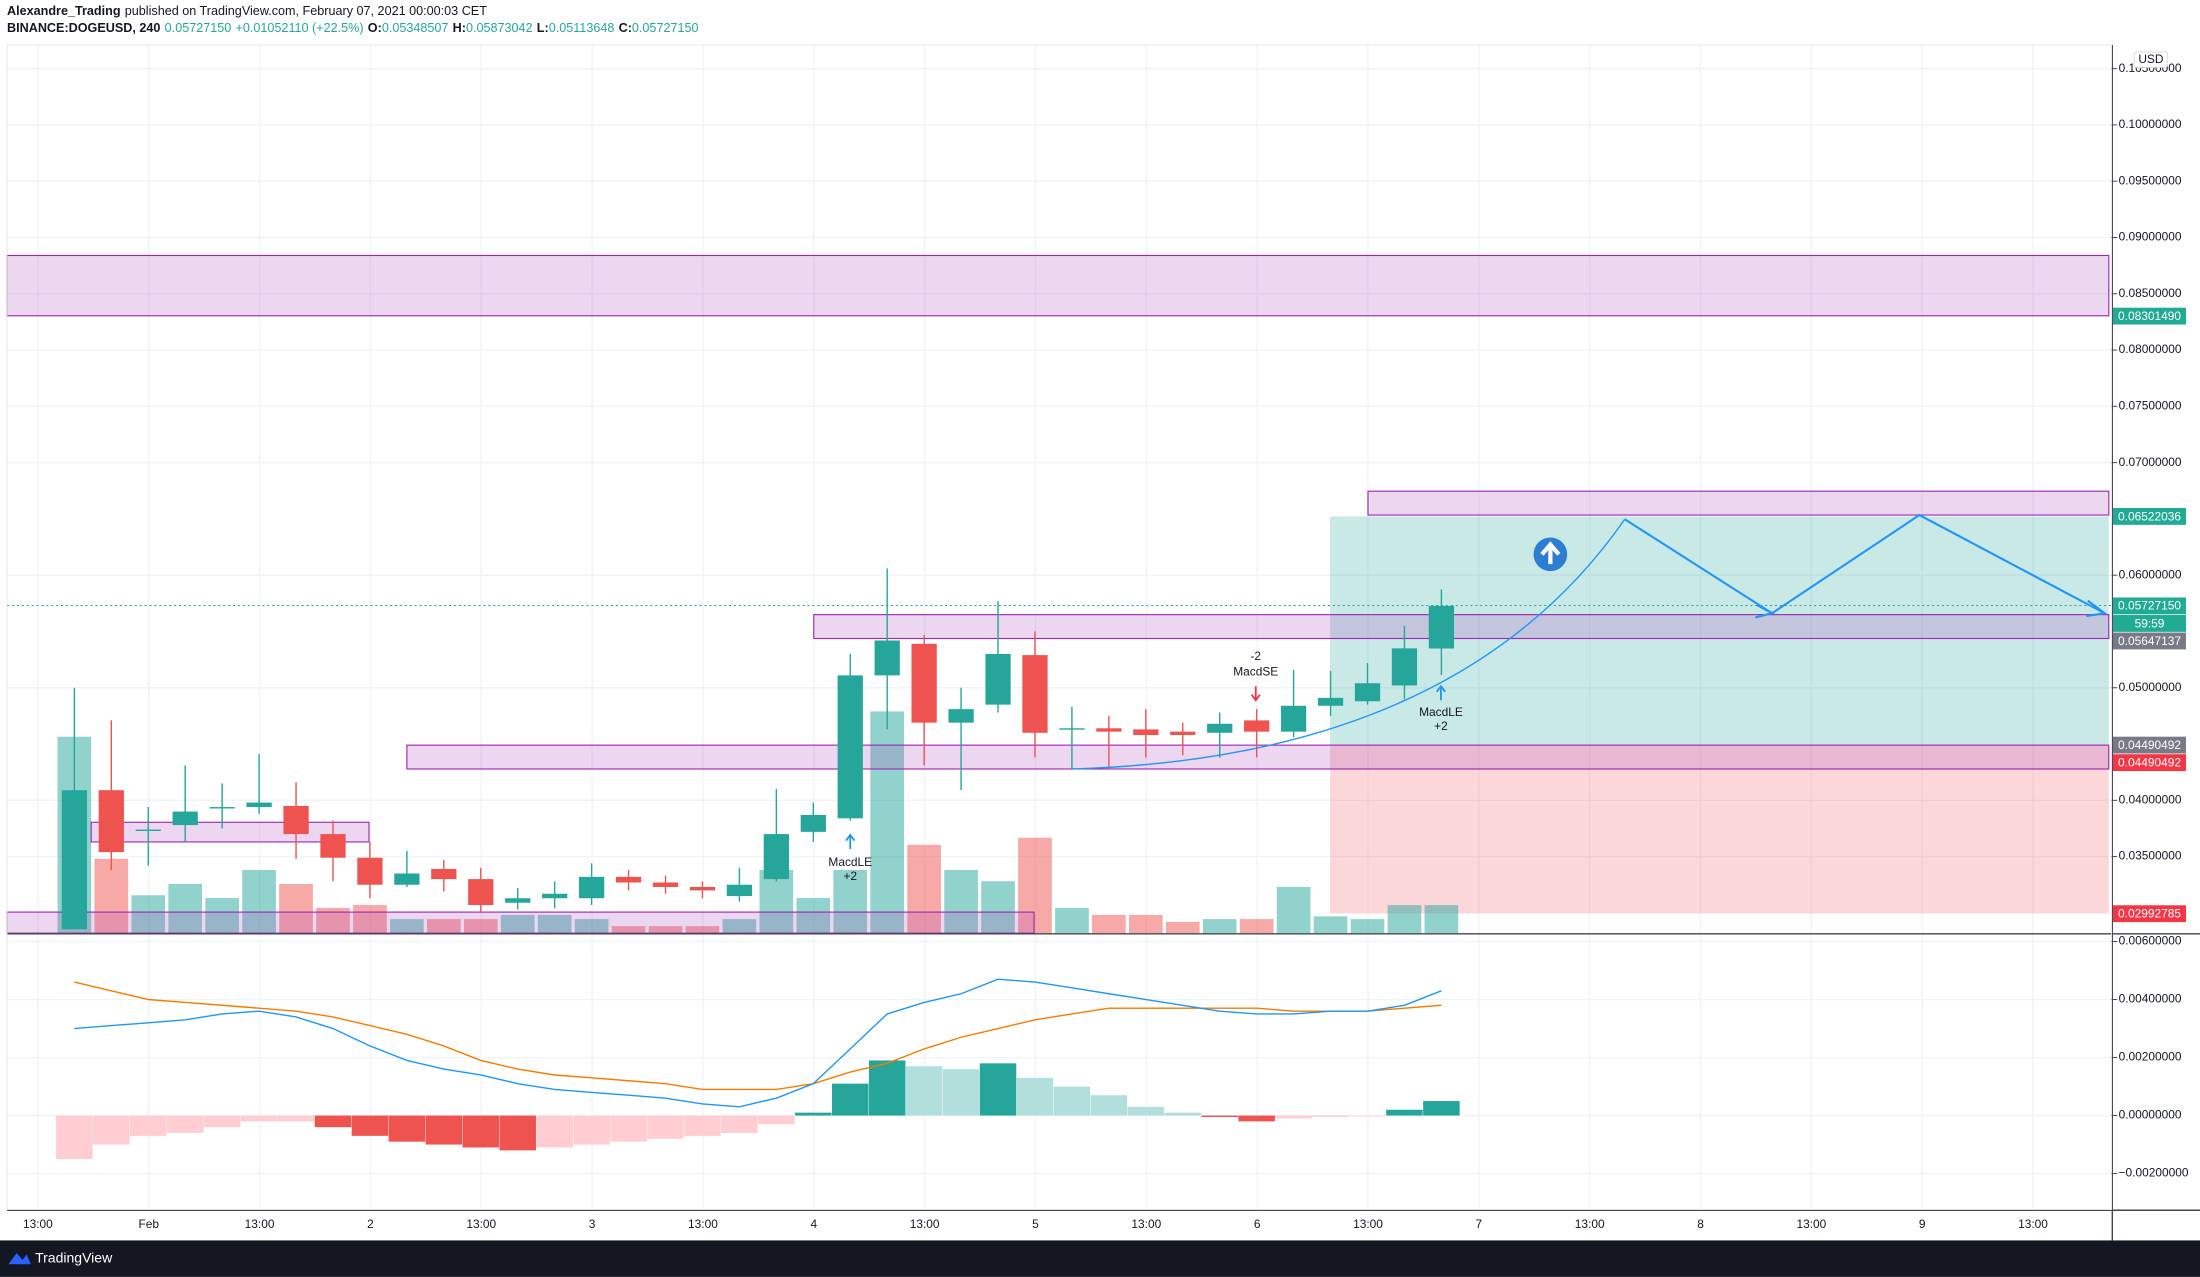  Describe the element at coordinates (1100, 1258) in the screenshot. I see `footer` at that location.